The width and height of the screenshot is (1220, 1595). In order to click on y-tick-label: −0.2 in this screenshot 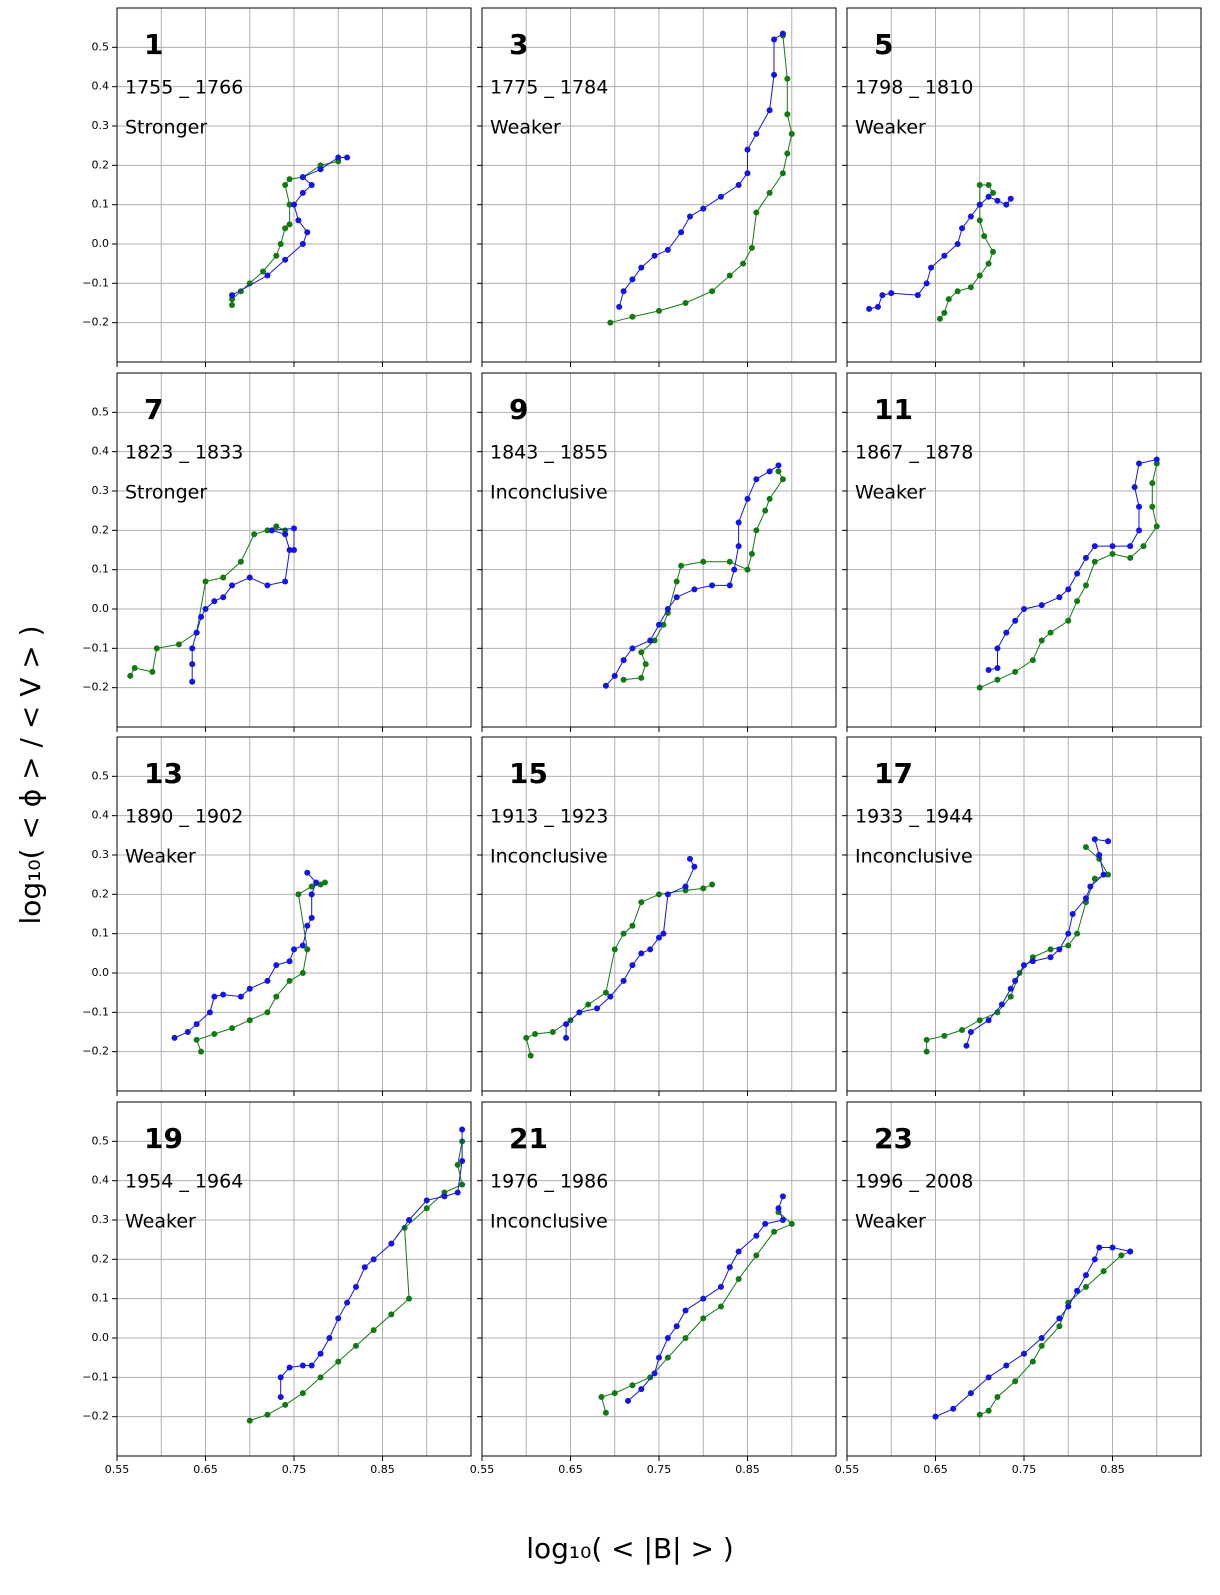, I will do `click(95, 687)`.